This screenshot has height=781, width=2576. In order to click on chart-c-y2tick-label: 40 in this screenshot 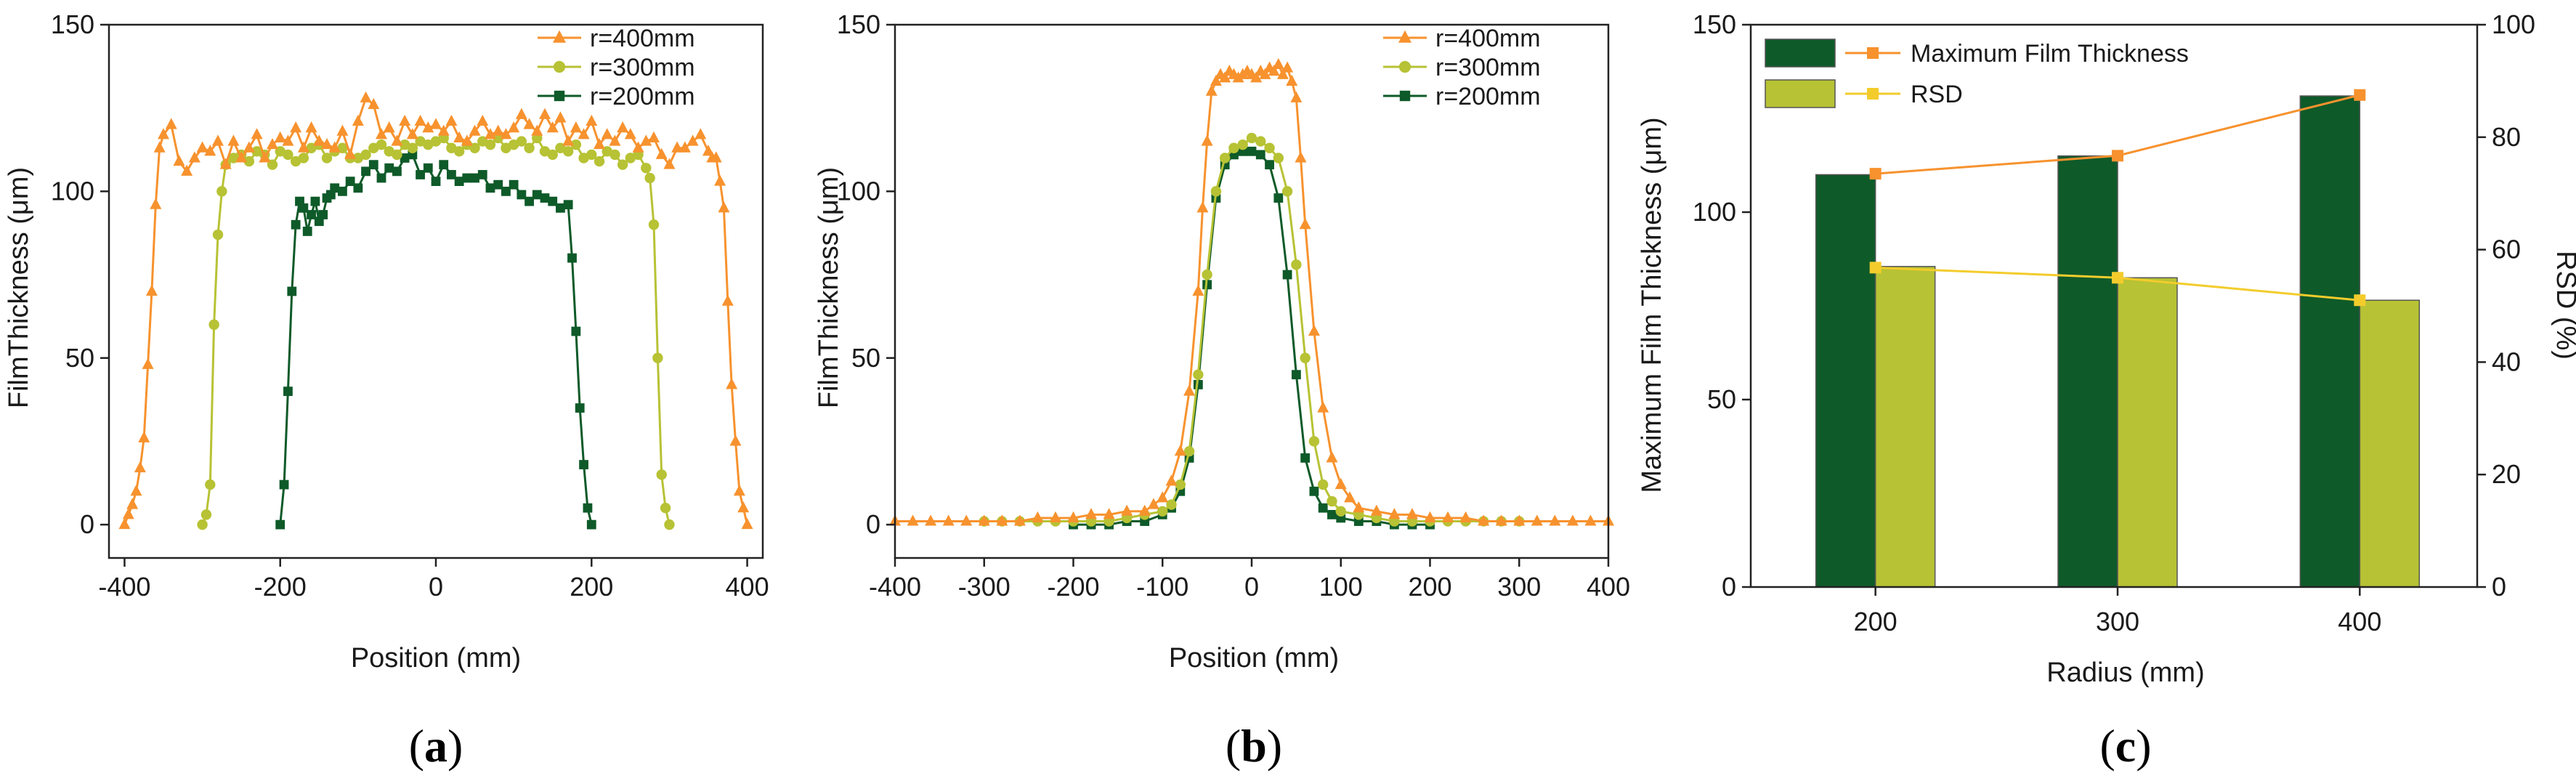, I will do `click(2506, 361)`.